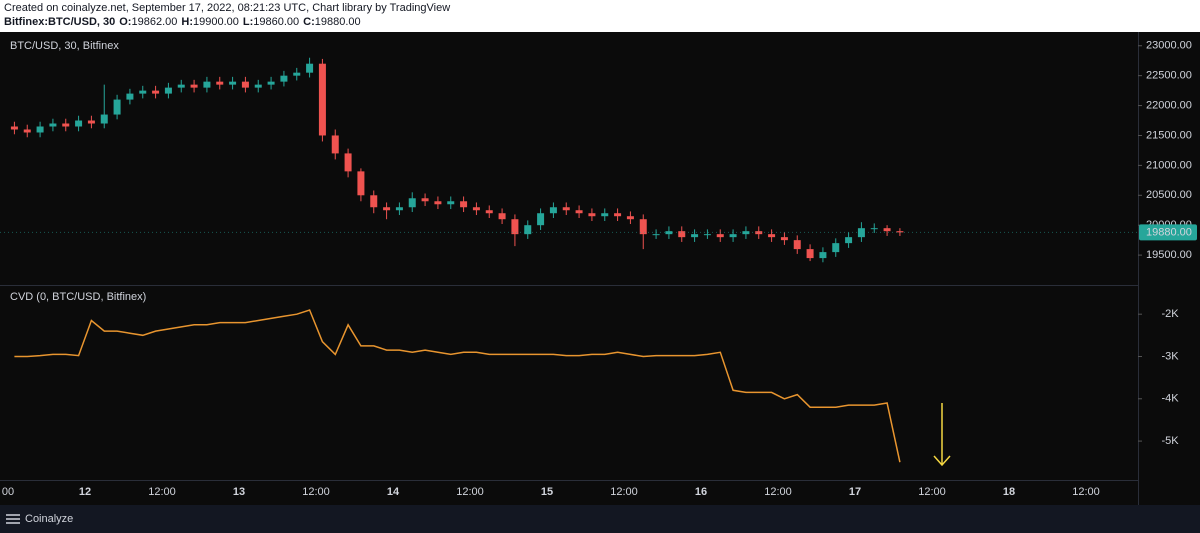  Describe the element at coordinates (855, 492) in the screenshot. I see `time-tick-label: 17` at that location.